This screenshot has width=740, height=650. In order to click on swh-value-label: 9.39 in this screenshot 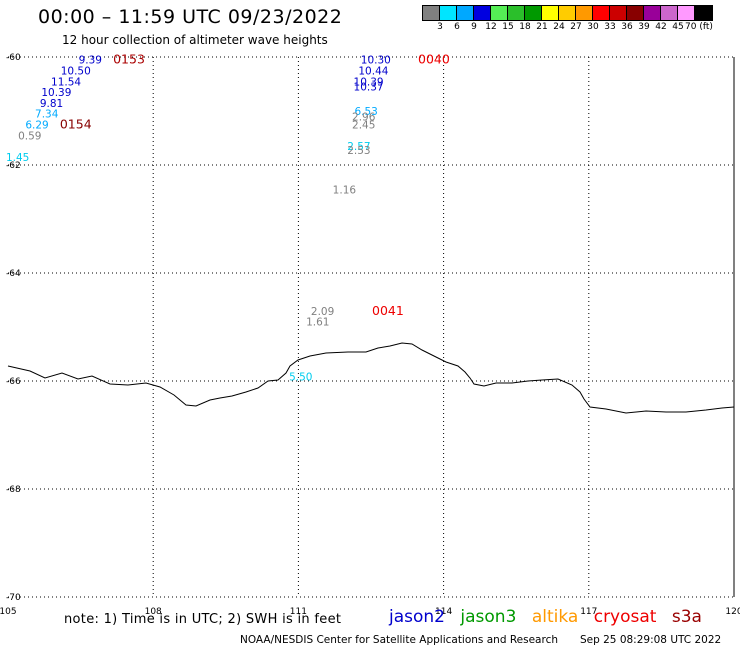, I will do `click(90, 61)`.